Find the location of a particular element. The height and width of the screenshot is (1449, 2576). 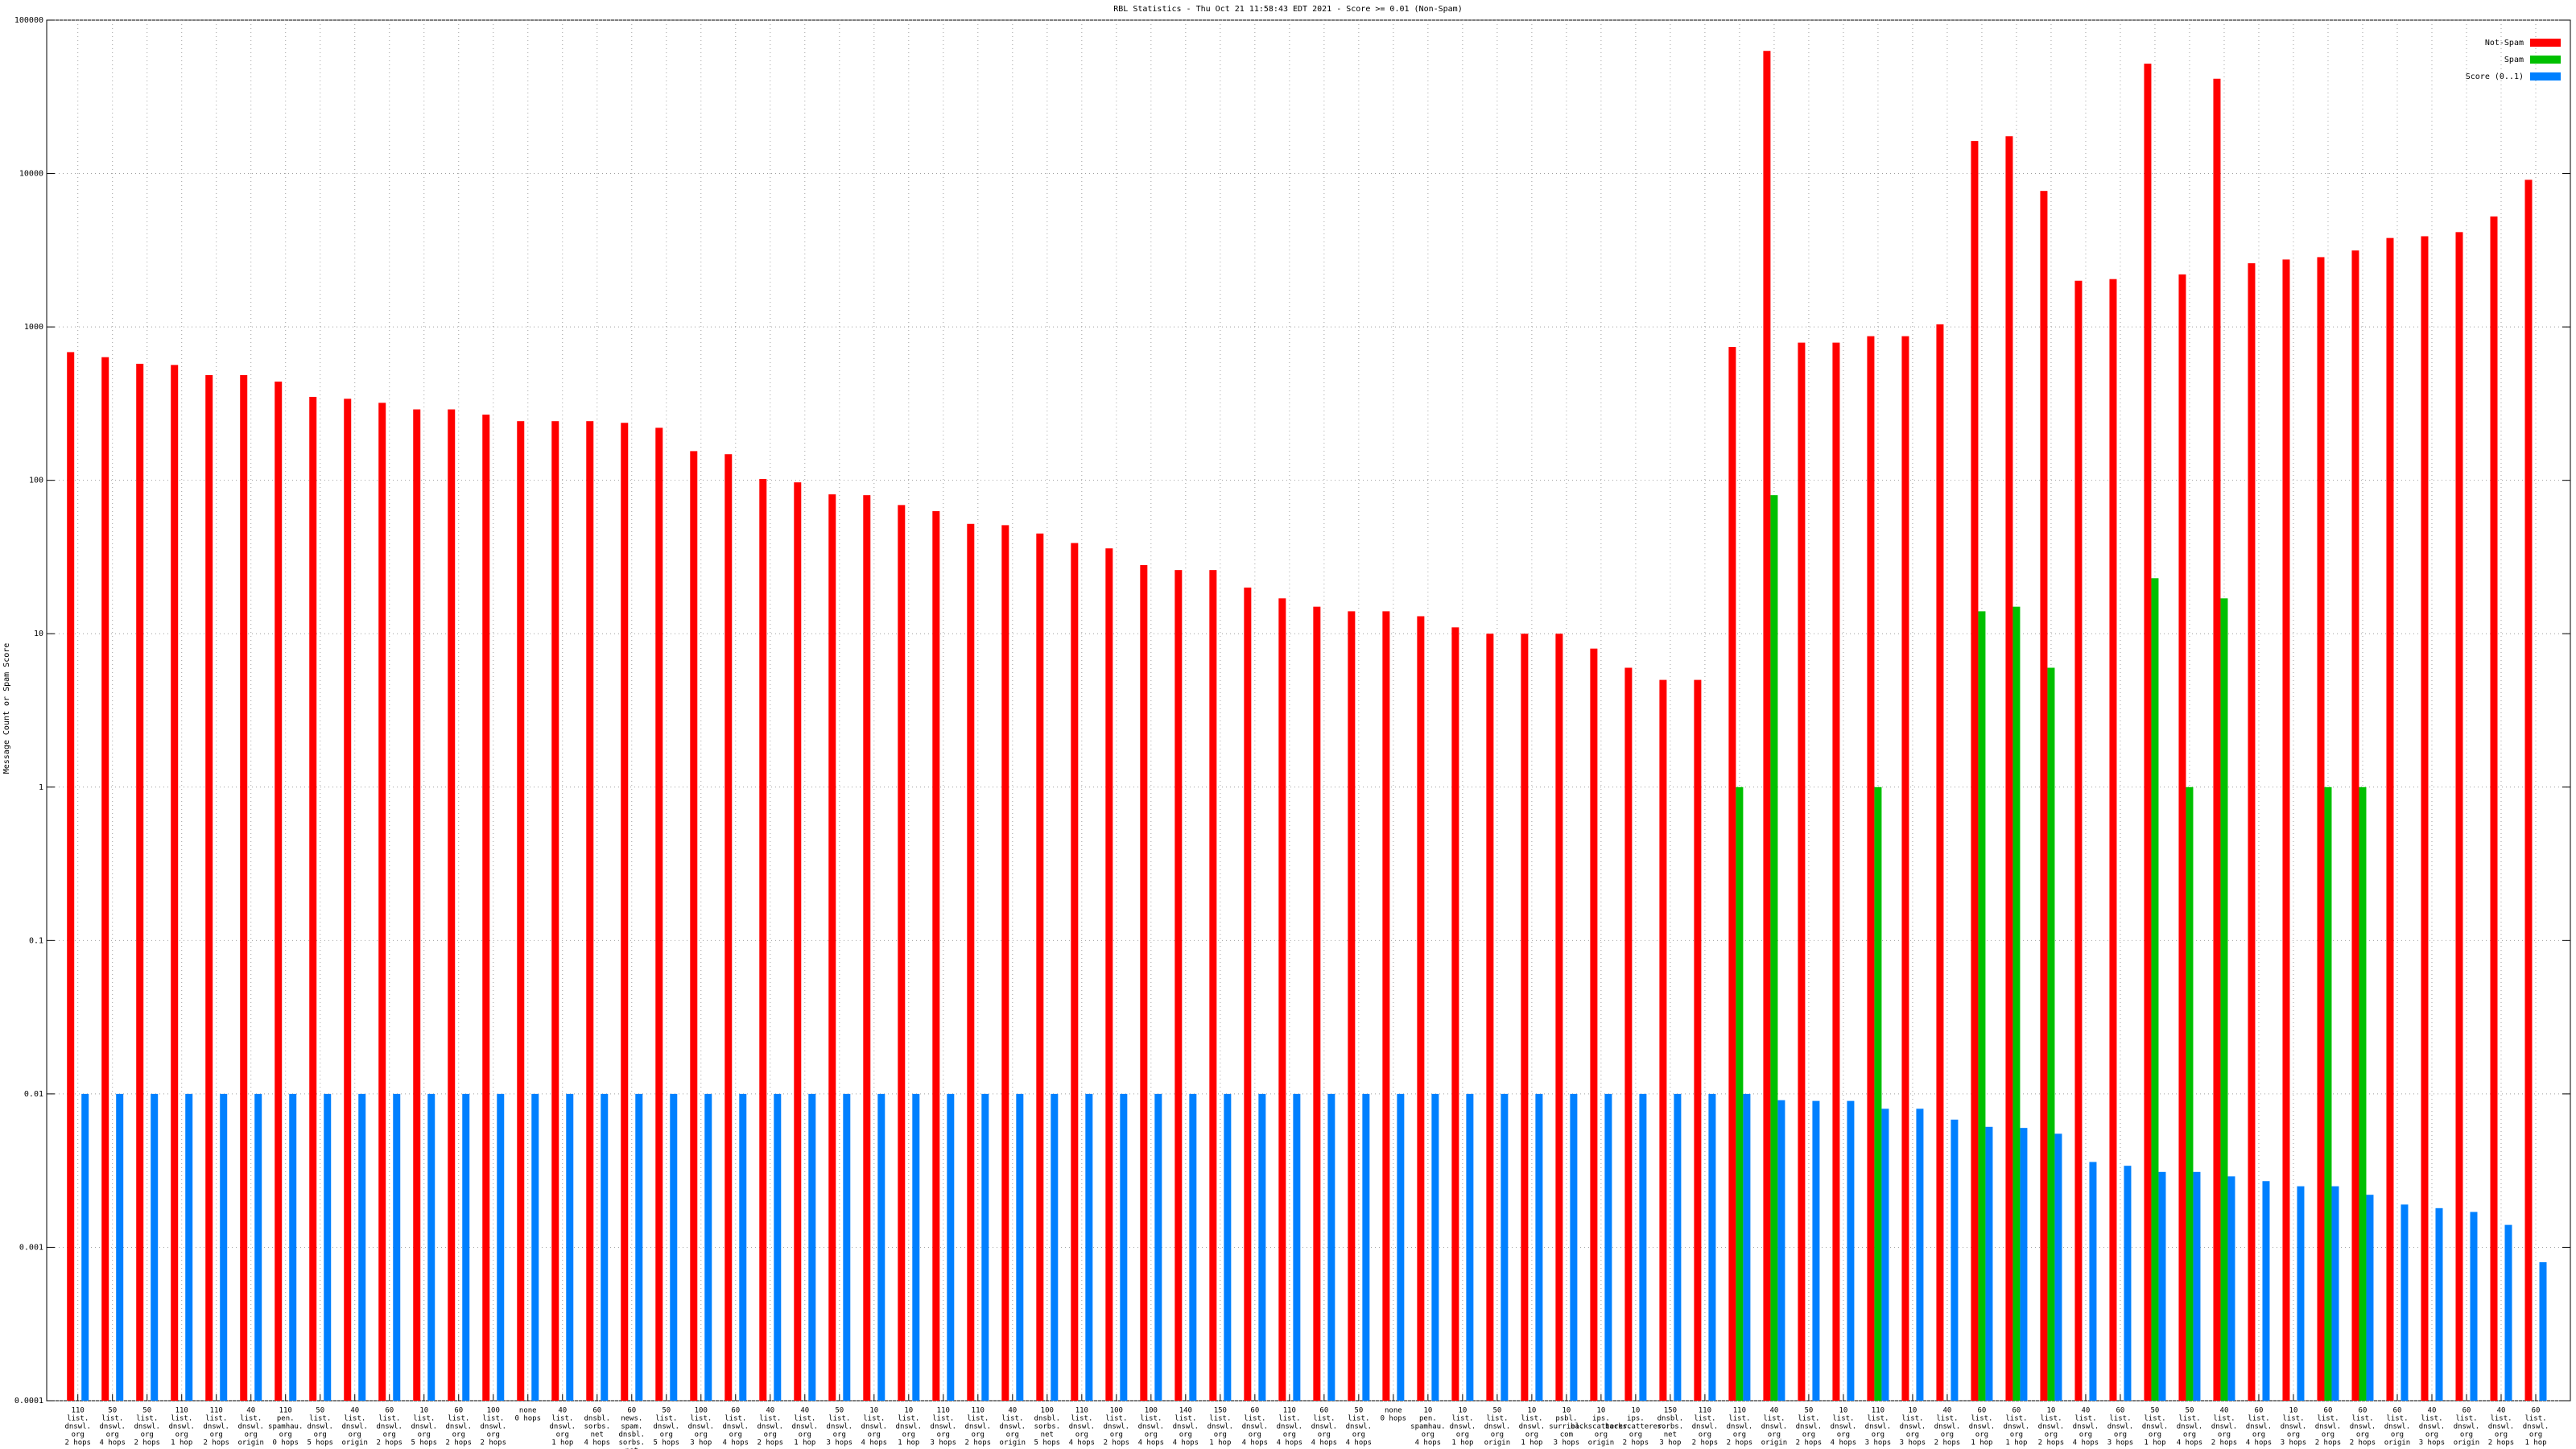

x-tick-label: 5 hops is located at coordinates (424, 1443).